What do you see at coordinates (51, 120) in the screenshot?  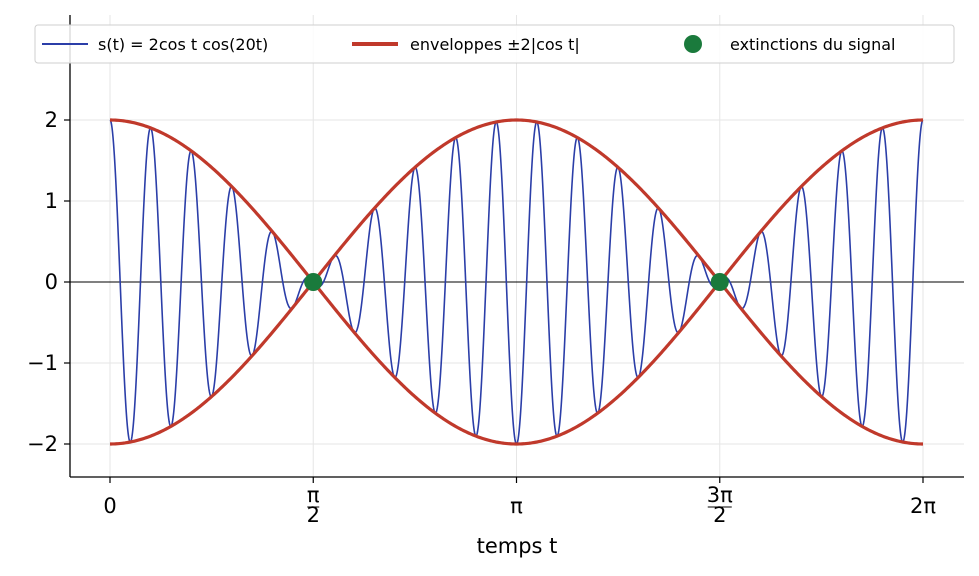 I see `y-tick-label-4: 2` at bounding box center [51, 120].